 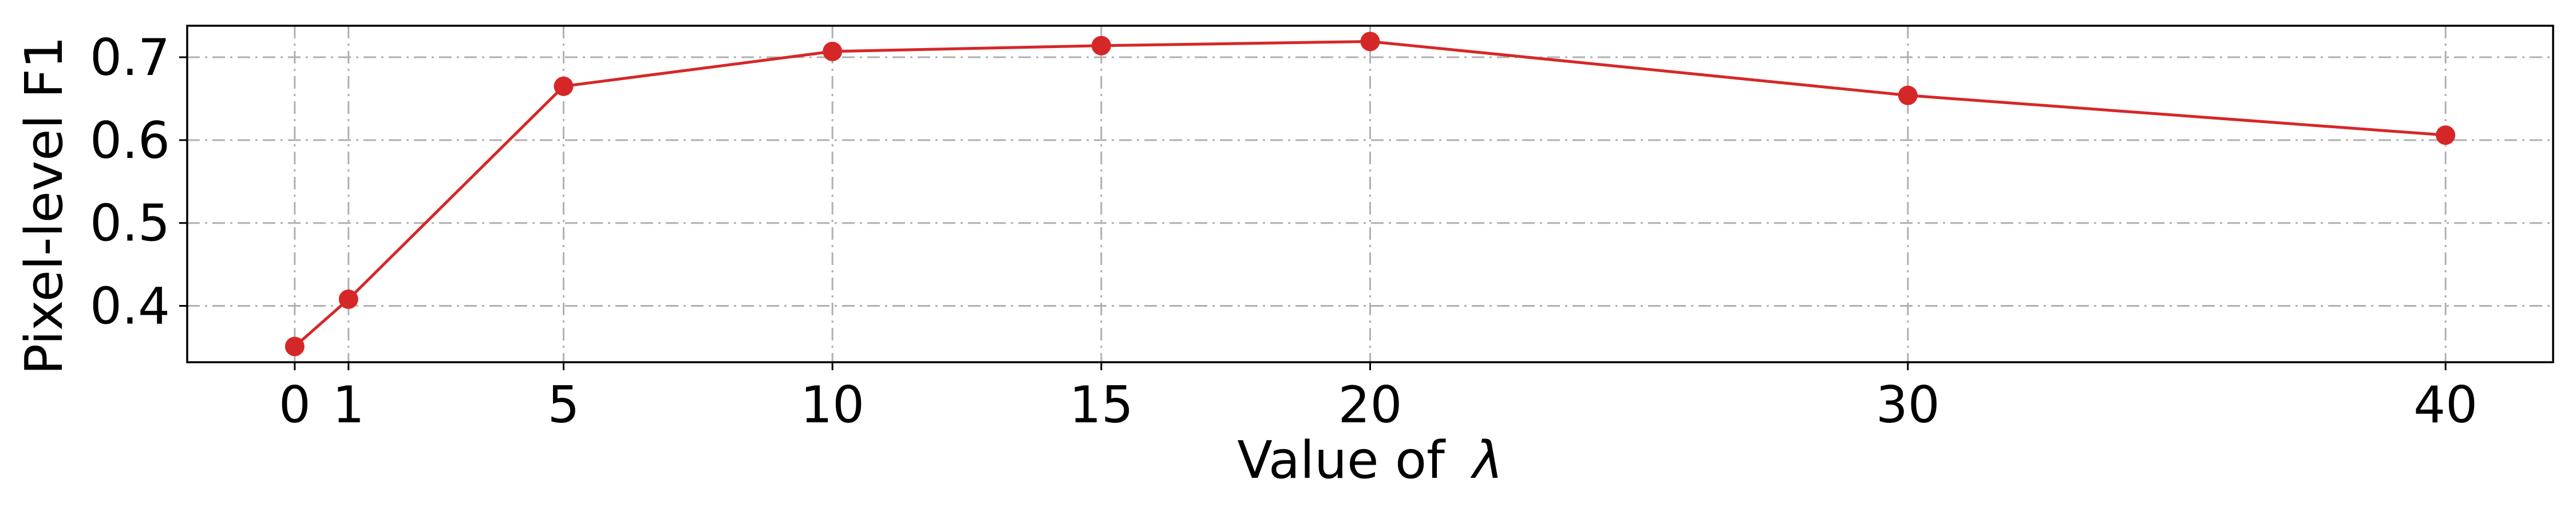 I want to click on x-tick-label: 20, so click(x=1370, y=404).